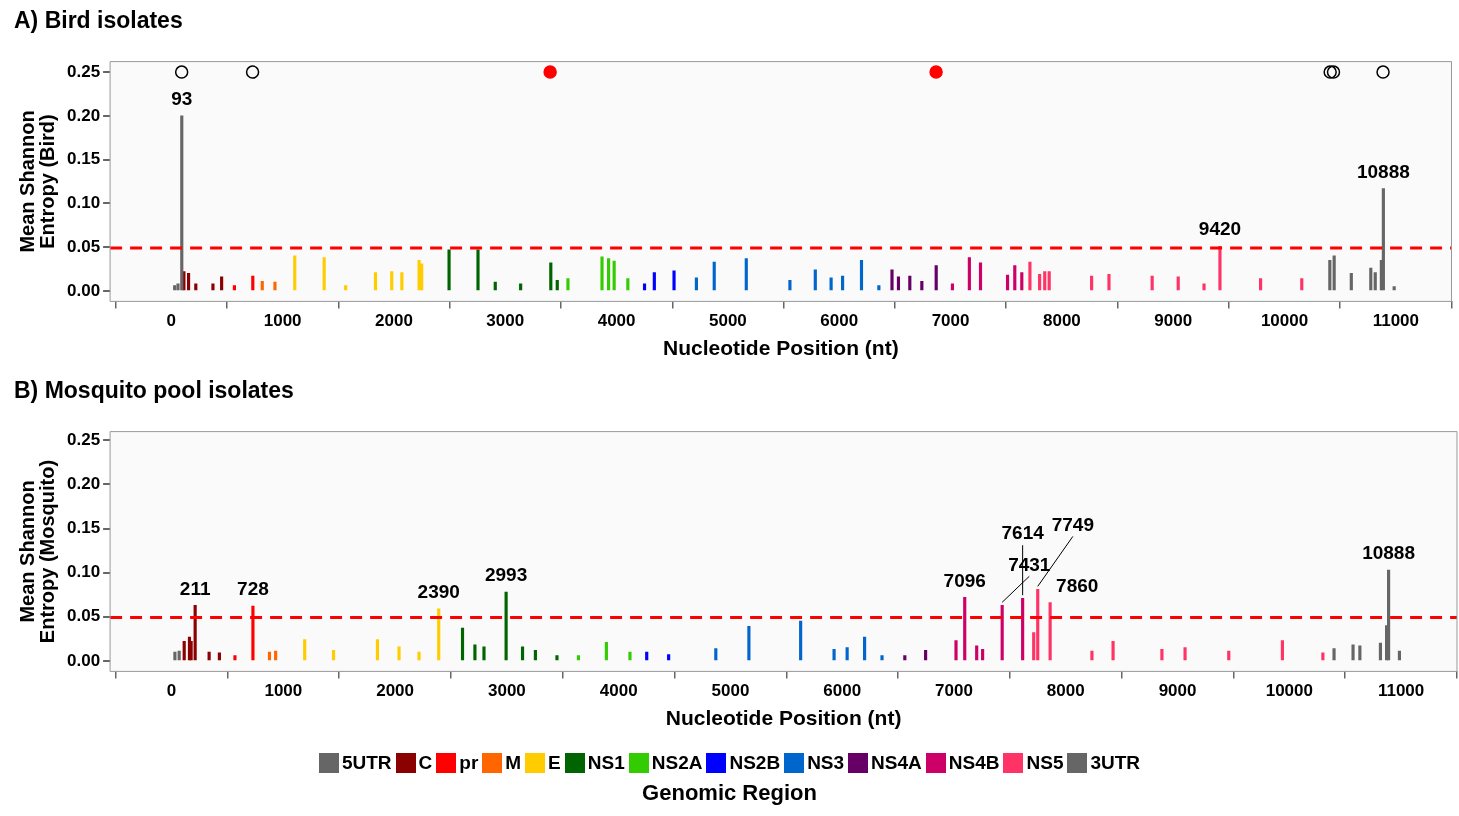 This screenshot has width=1459, height=816. I want to click on annotation: 2993, so click(506, 575).